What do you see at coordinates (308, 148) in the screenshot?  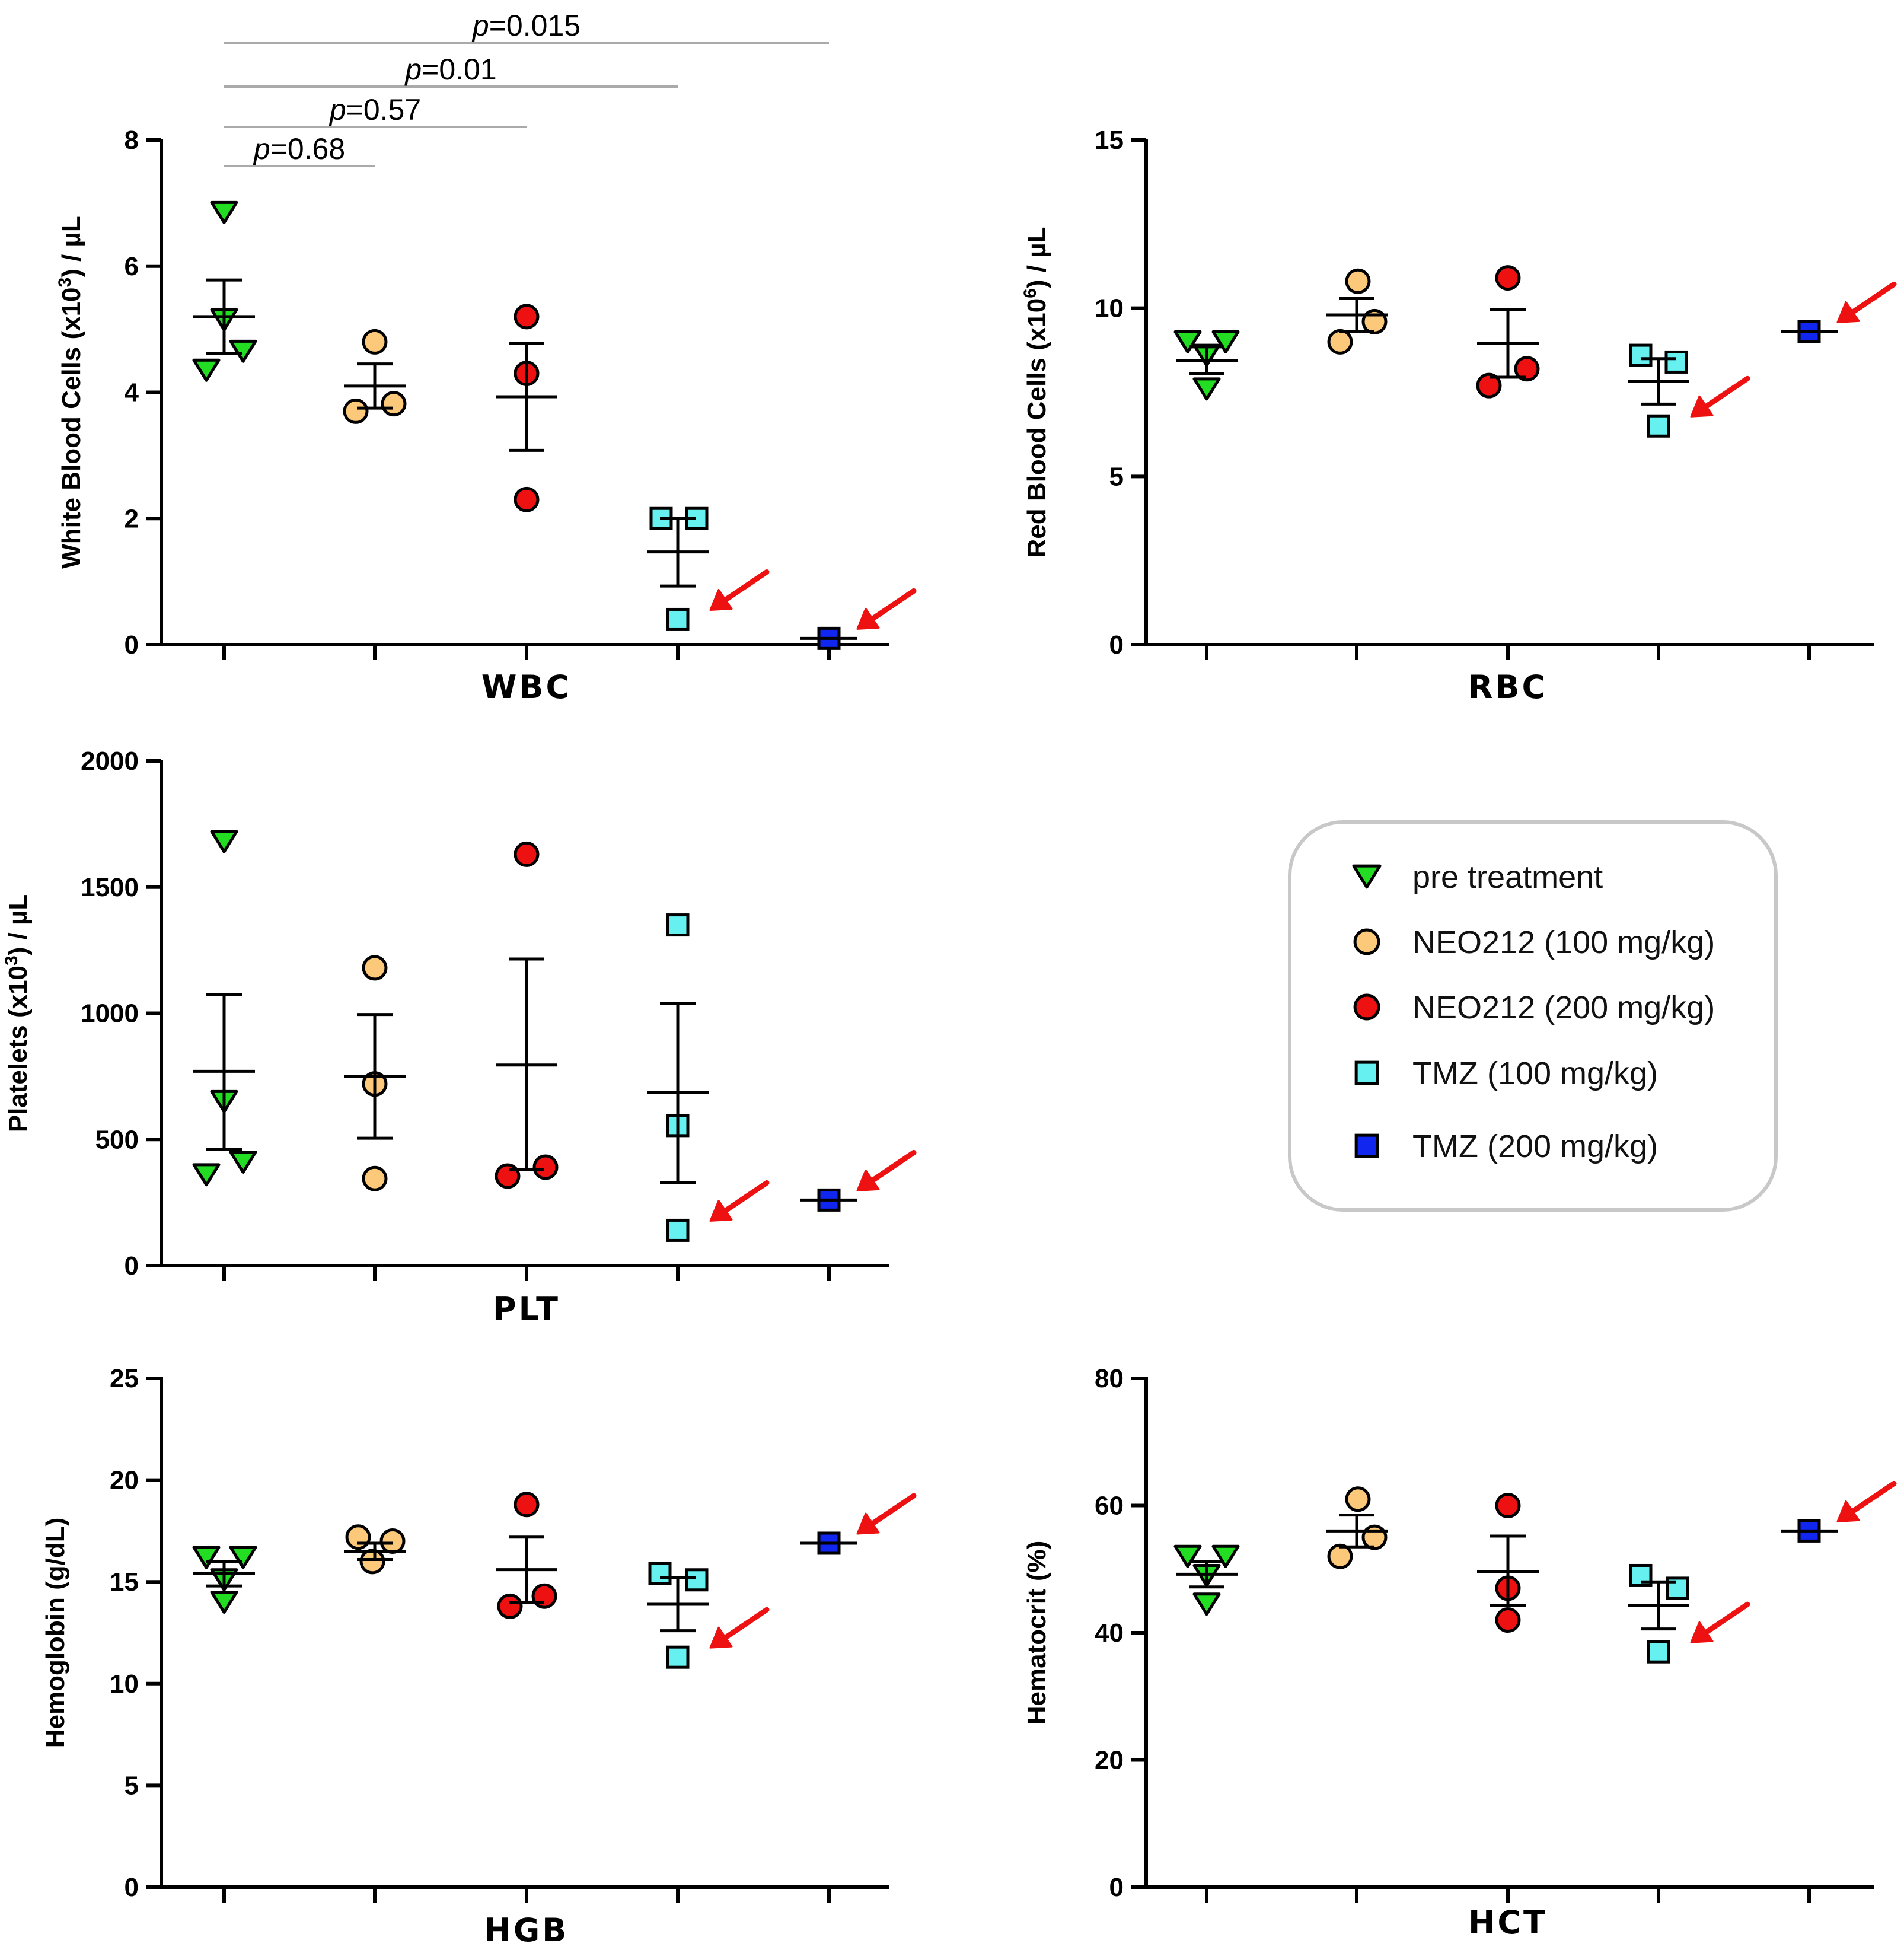 I see `p-value-number: =0.68` at bounding box center [308, 148].